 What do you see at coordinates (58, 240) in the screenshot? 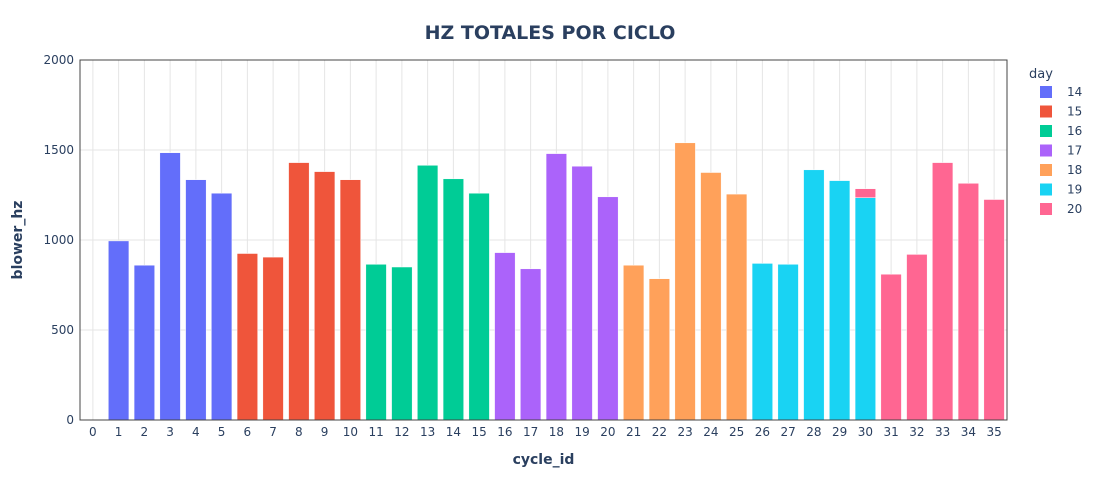
I see `y-tick-label: 1000` at bounding box center [58, 240].